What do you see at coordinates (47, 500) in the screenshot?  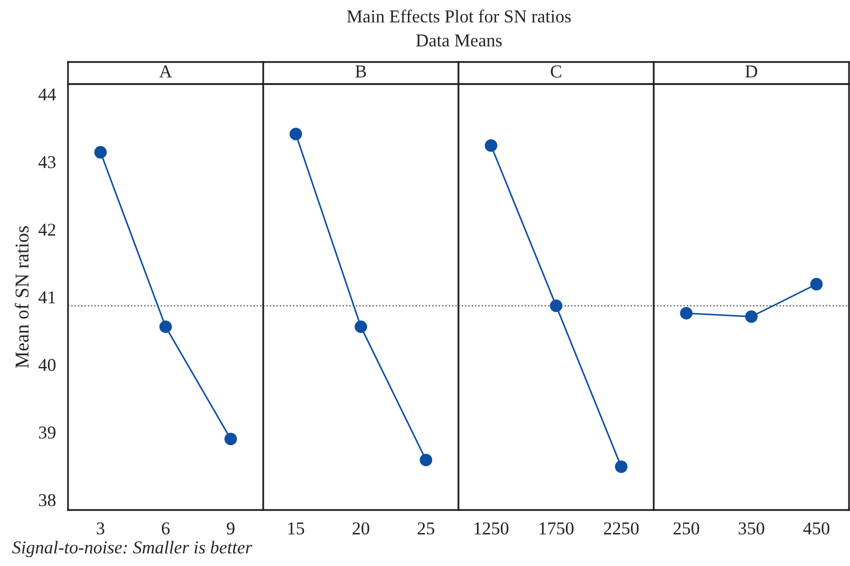 I see `y-tick-label: 38` at bounding box center [47, 500].